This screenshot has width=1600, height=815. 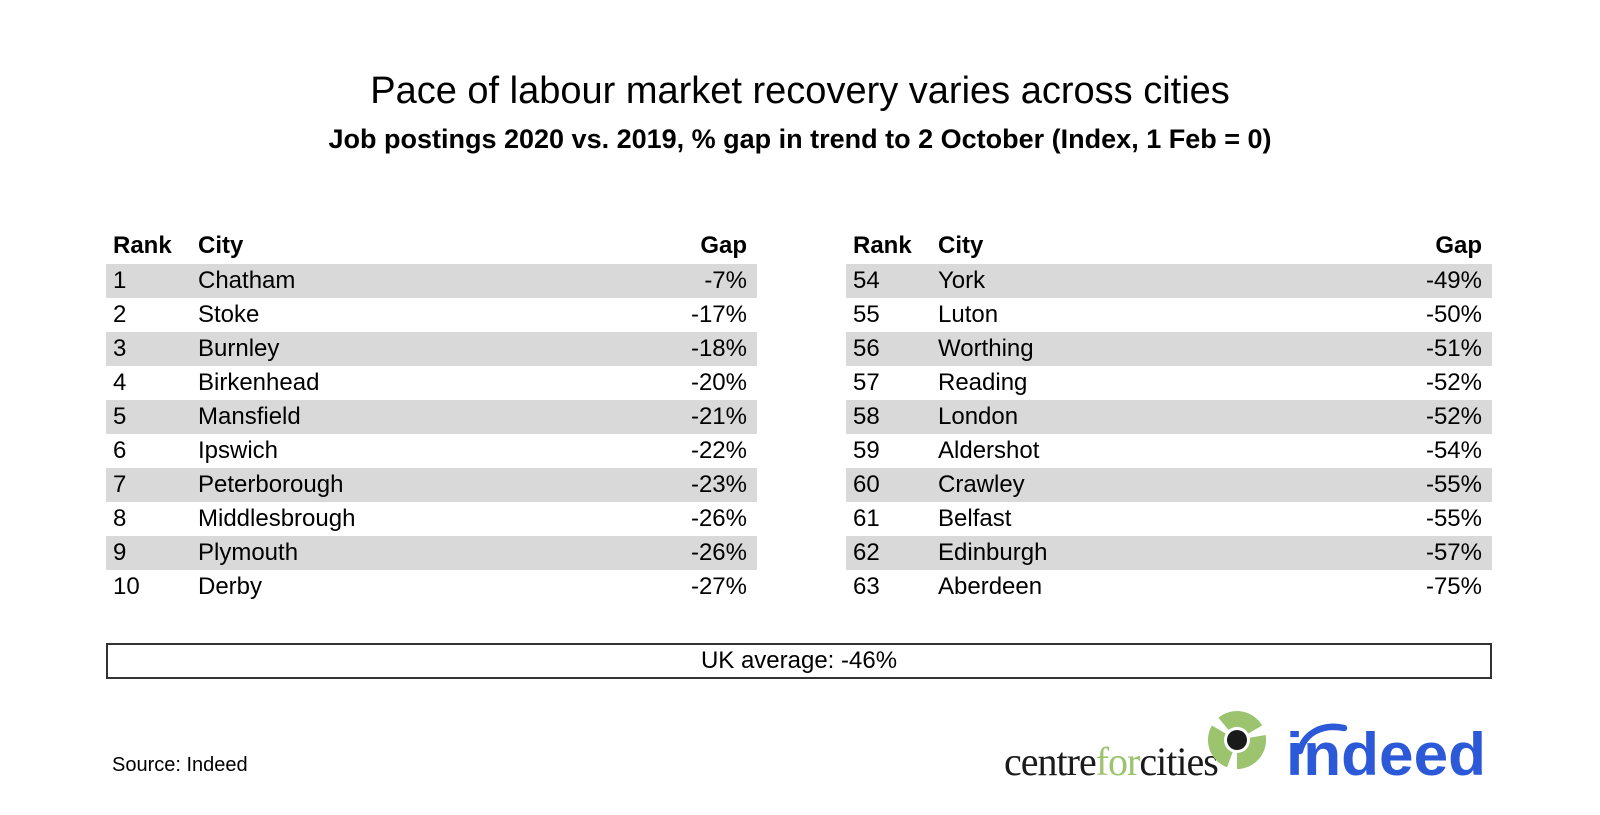 I want to click on uk-average-label: UK average: -46%, so click(x=799, y=660).